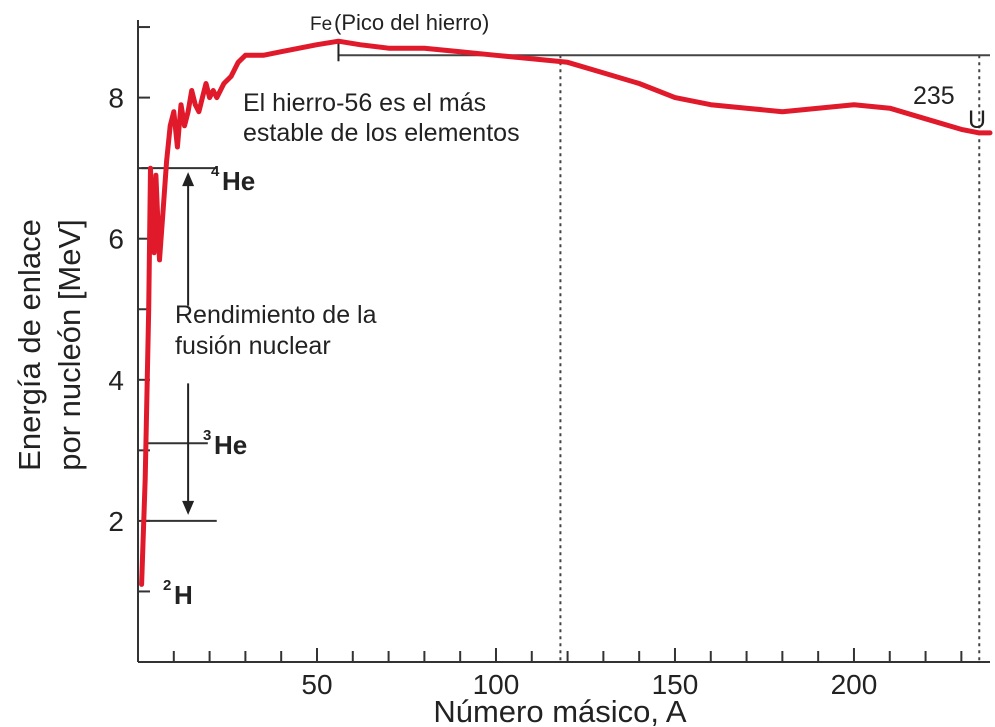 The width and height of the screenshot is (995, 727). I want to click on y-tick-label: 2, so click(116, 521).